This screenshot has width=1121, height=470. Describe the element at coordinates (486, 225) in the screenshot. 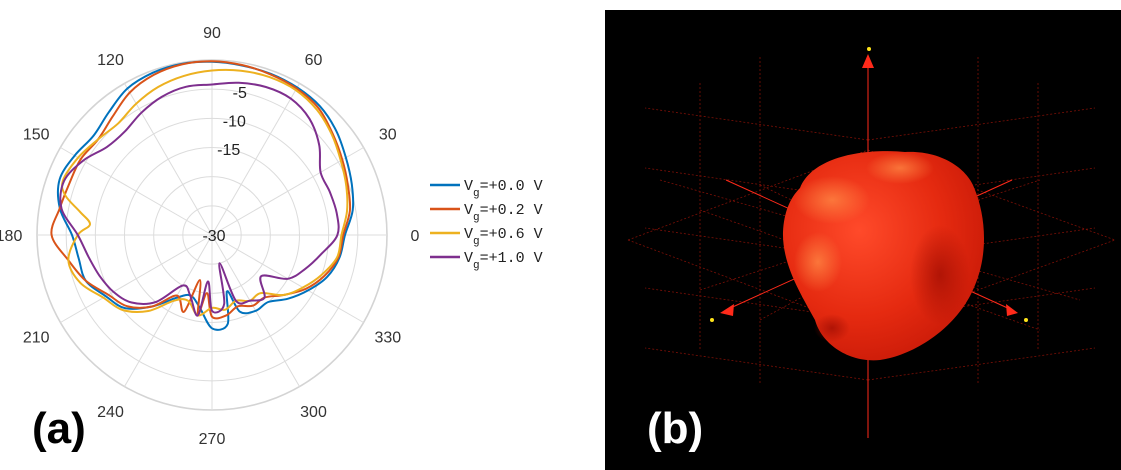

I see `legend: Vg=+0.0 VVg=+0.2 VVg=+0.6 VVg=+1.0 V` at that location.